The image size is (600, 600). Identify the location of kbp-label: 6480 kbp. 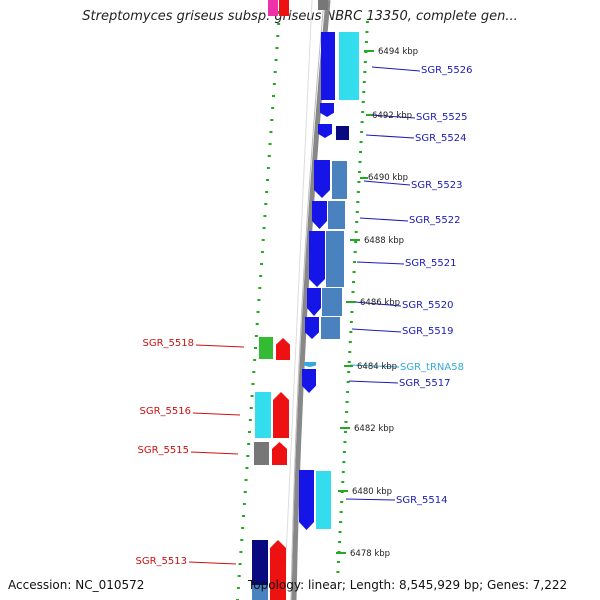
(372, 492).